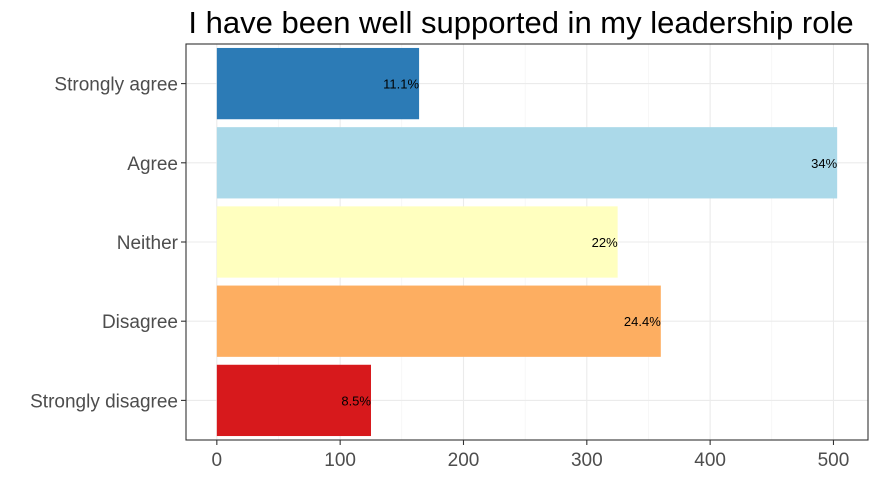 This screenshot has width=876, height=484. Describe the element at coordinates (531, 455) in the screenshot. I see `x-axis: 0 100 200 300 400 500` at that location.